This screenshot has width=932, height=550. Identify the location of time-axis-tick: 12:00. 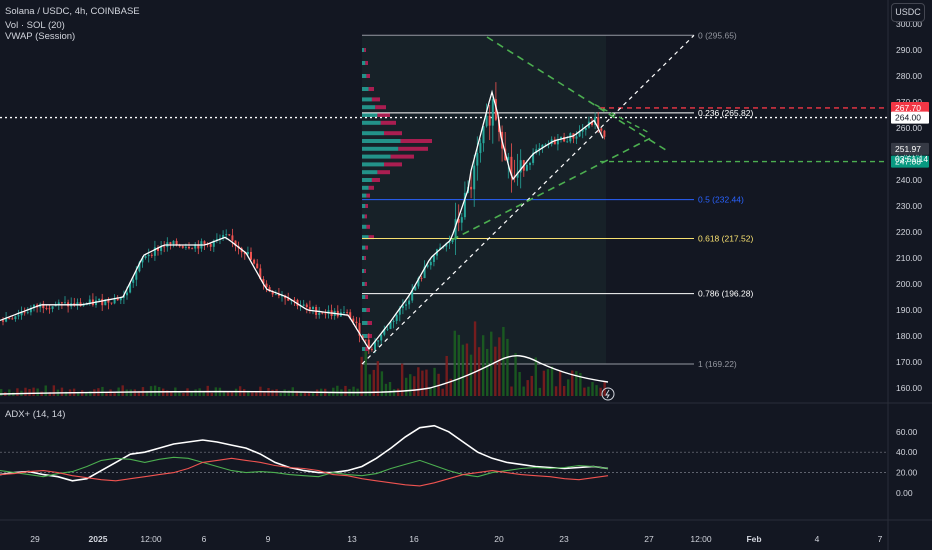
(151, 539).